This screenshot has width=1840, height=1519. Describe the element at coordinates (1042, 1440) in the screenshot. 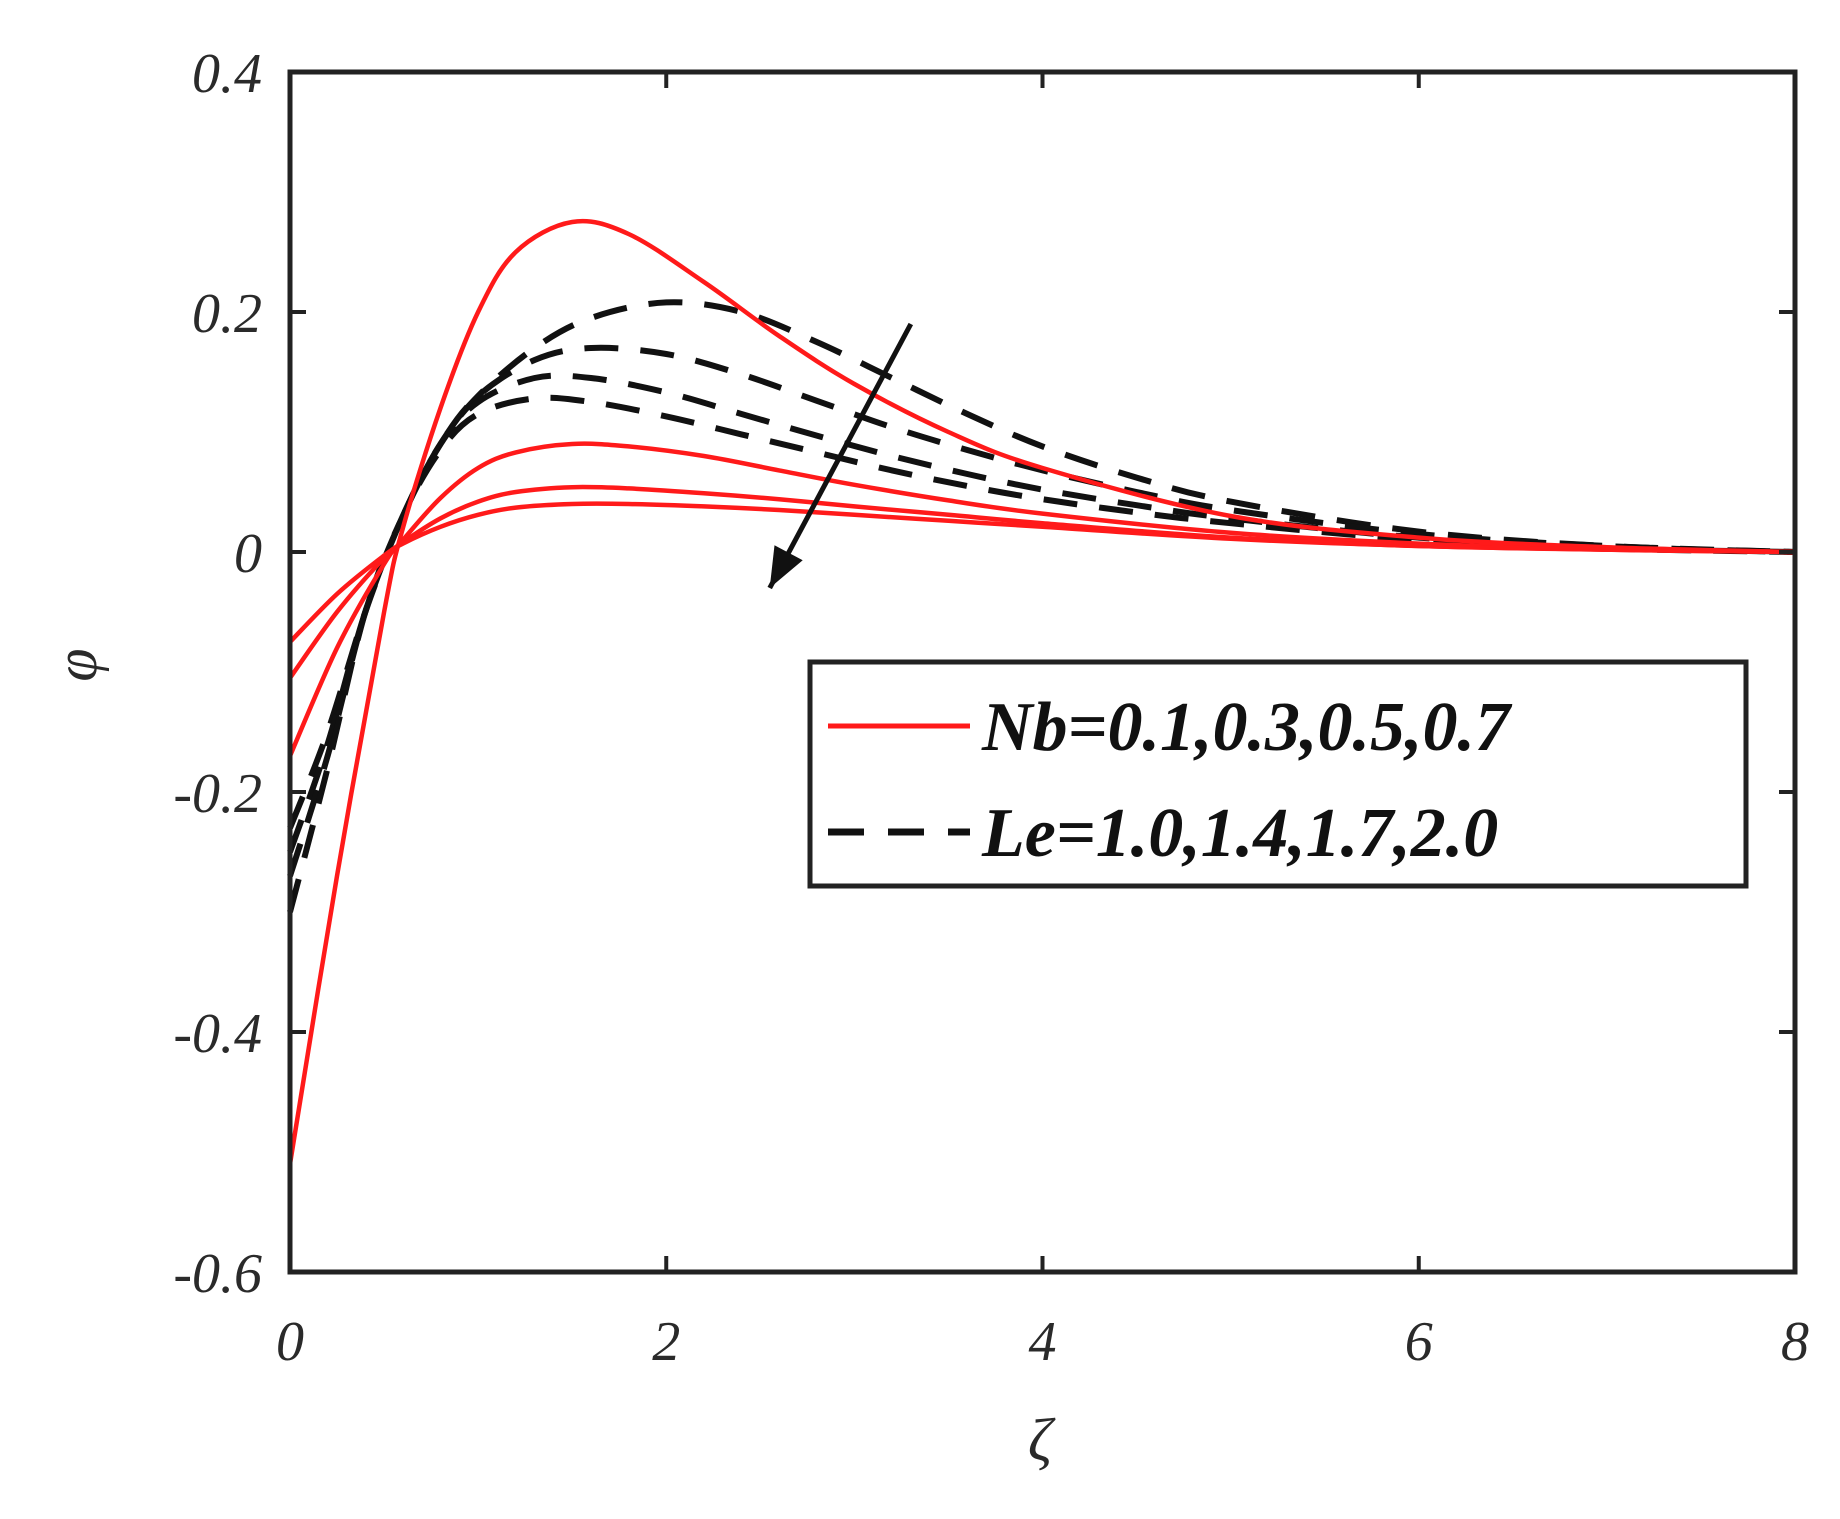

I see `x-axis-label: ζ` at that location.